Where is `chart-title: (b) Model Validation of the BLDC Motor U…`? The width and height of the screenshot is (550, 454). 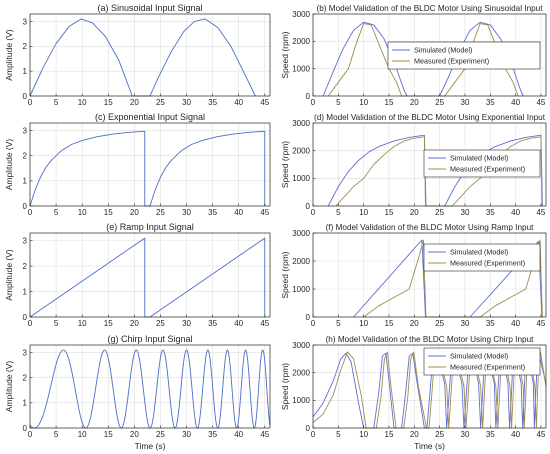 chart-title: (b) Model Validation of the BLDC Motor U… is located at coordinates (429, 8).